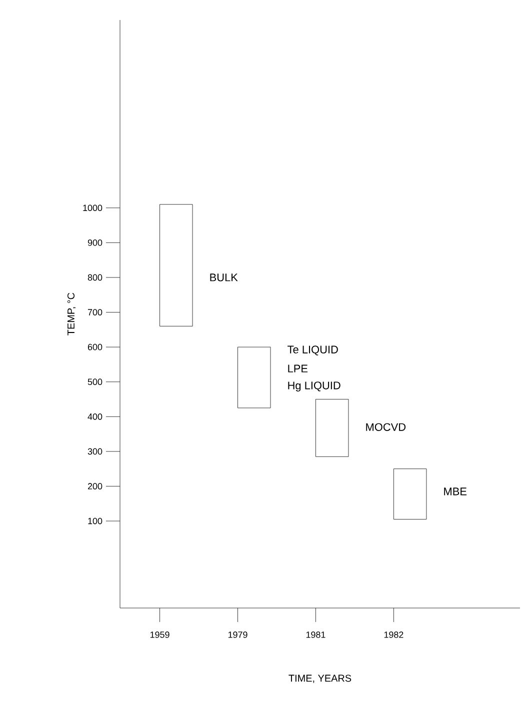 This screenshot has height=709, width=527. What do you see at coordinates (92, 208) in the screenshot?
I see `y-tick-label: 1000` at bounding box center [92, 208].